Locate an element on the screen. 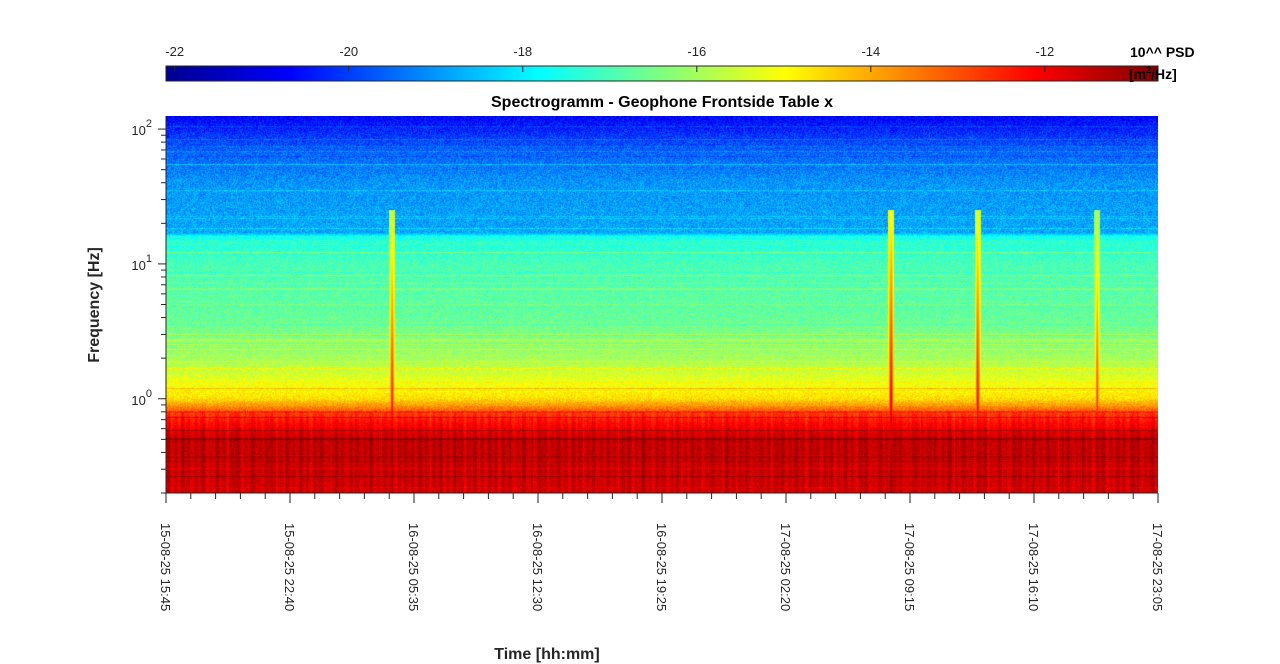 The height and width of the screenshot is (664, 1280). x-tick-label: 16-08-25 05:35 is located at coordinates (413, 567).